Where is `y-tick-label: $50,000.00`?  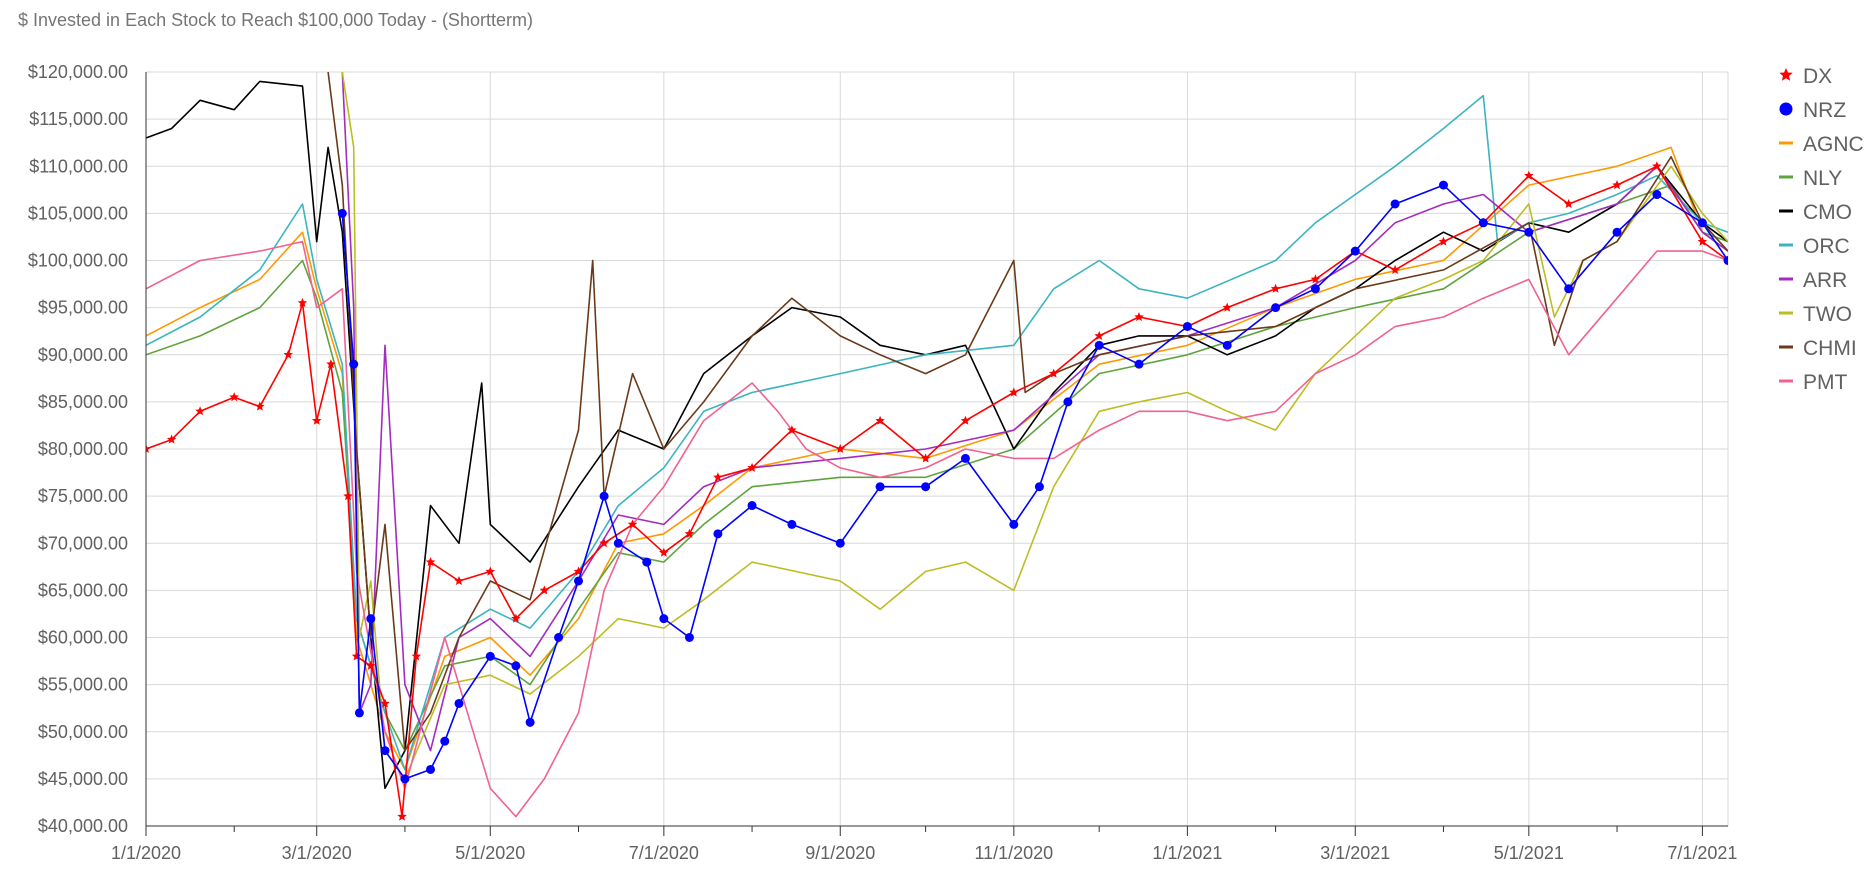 y-tick-label: $50,000.00 is located at coordinates (83, 732).